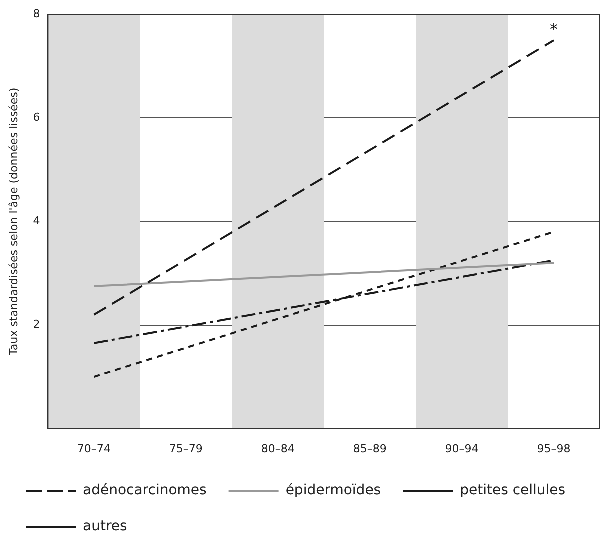 This screenshot has height=554, width=608. What do you see at coordinates (145, 490) in the screenshot?
I see `legend-label: adénocarcinomes` at bounding box center [145, 490].